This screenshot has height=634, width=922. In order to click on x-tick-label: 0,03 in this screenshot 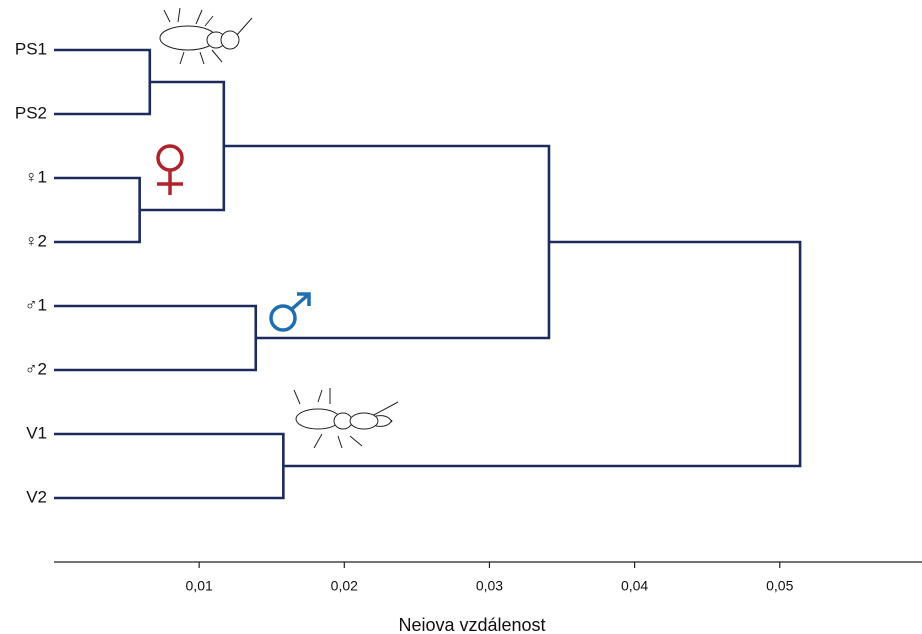, I will do `click(489, 586)`.